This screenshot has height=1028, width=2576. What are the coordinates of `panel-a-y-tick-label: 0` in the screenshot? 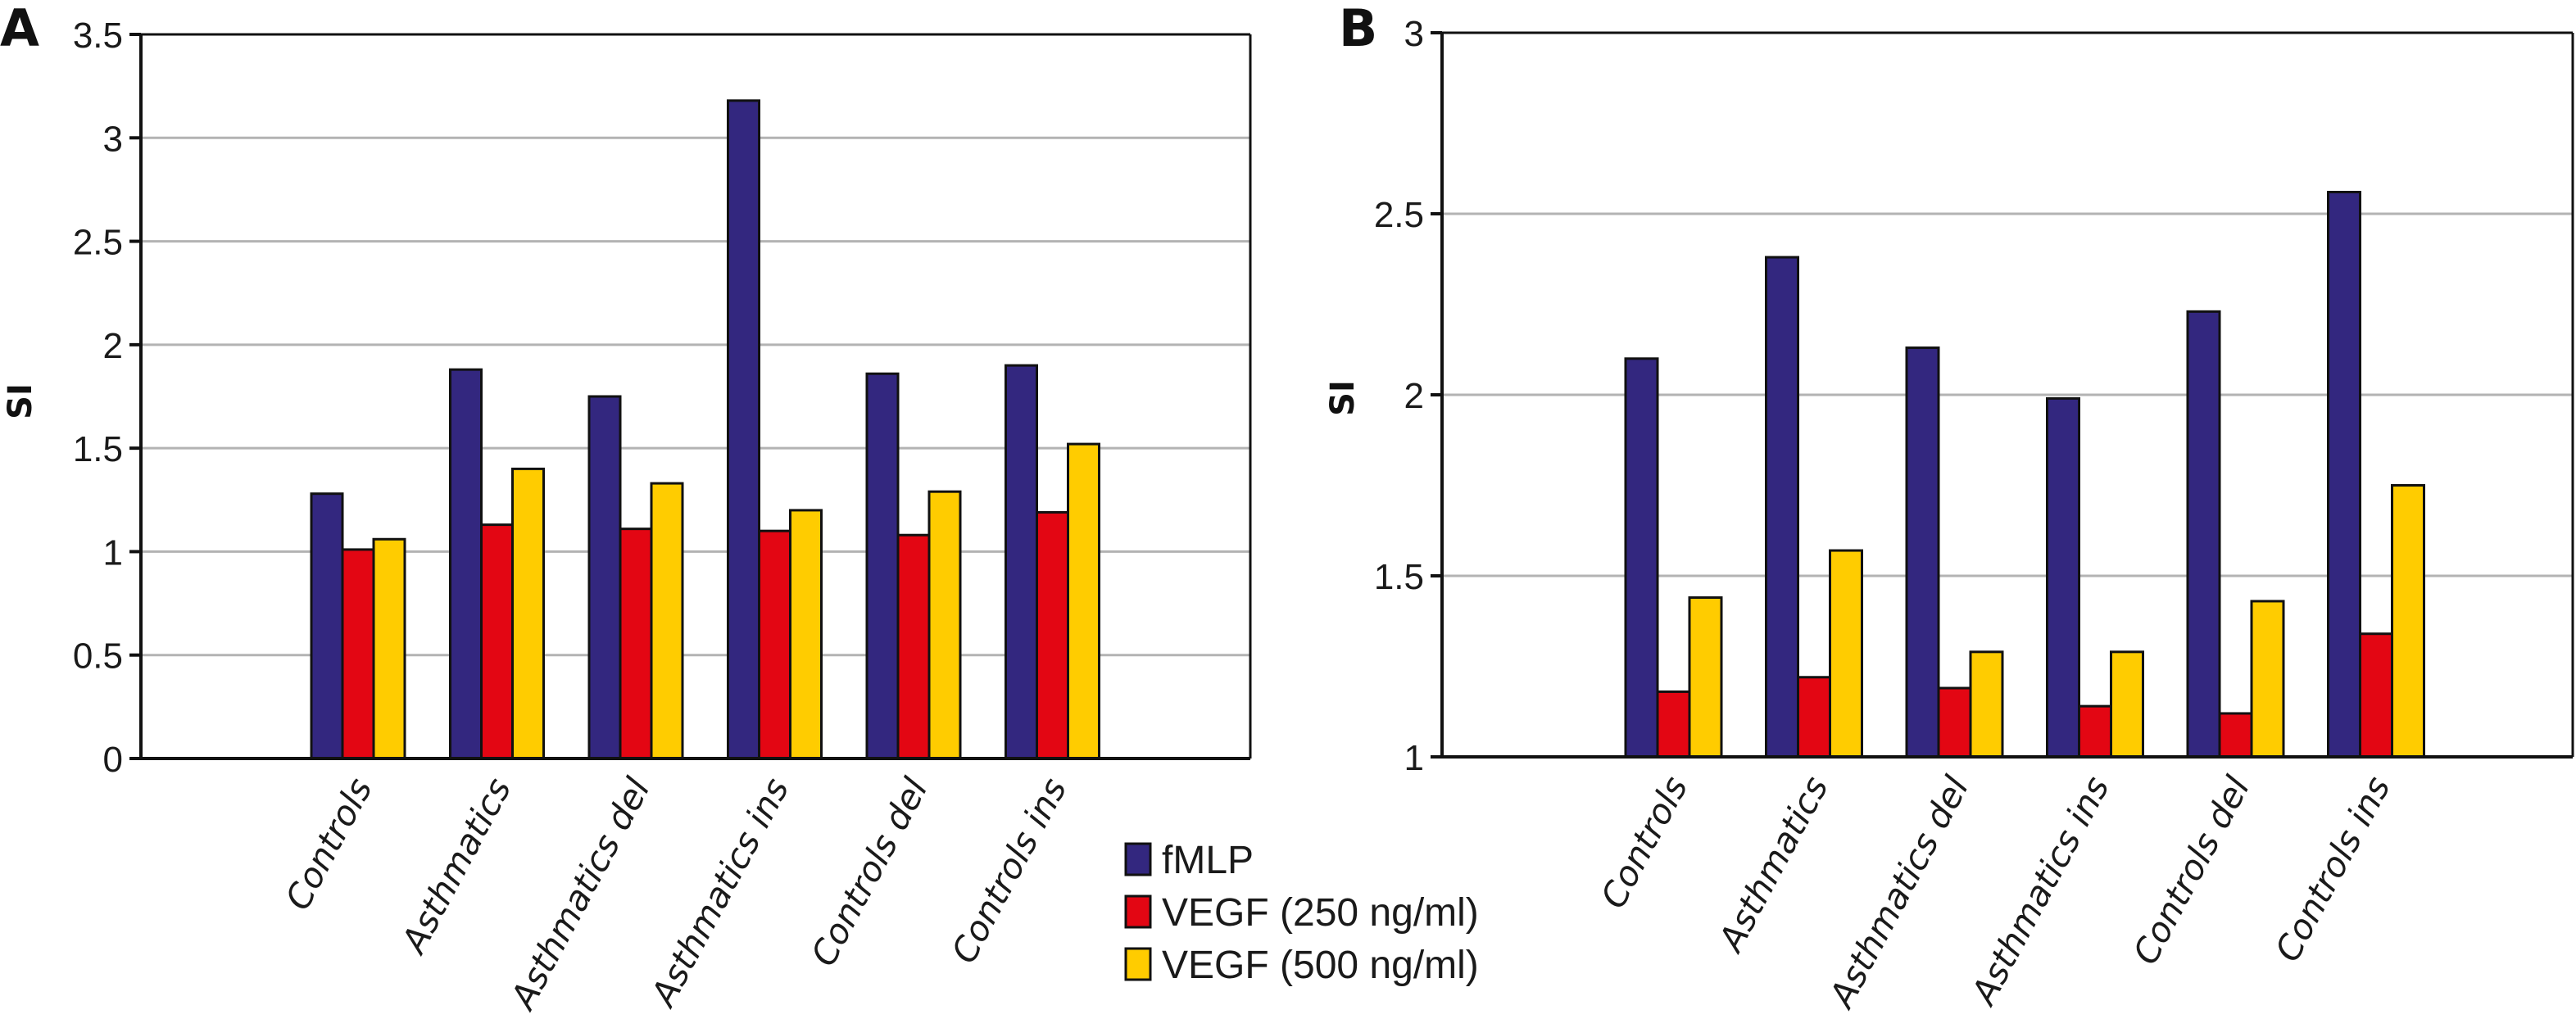 It's located at (113, 760).